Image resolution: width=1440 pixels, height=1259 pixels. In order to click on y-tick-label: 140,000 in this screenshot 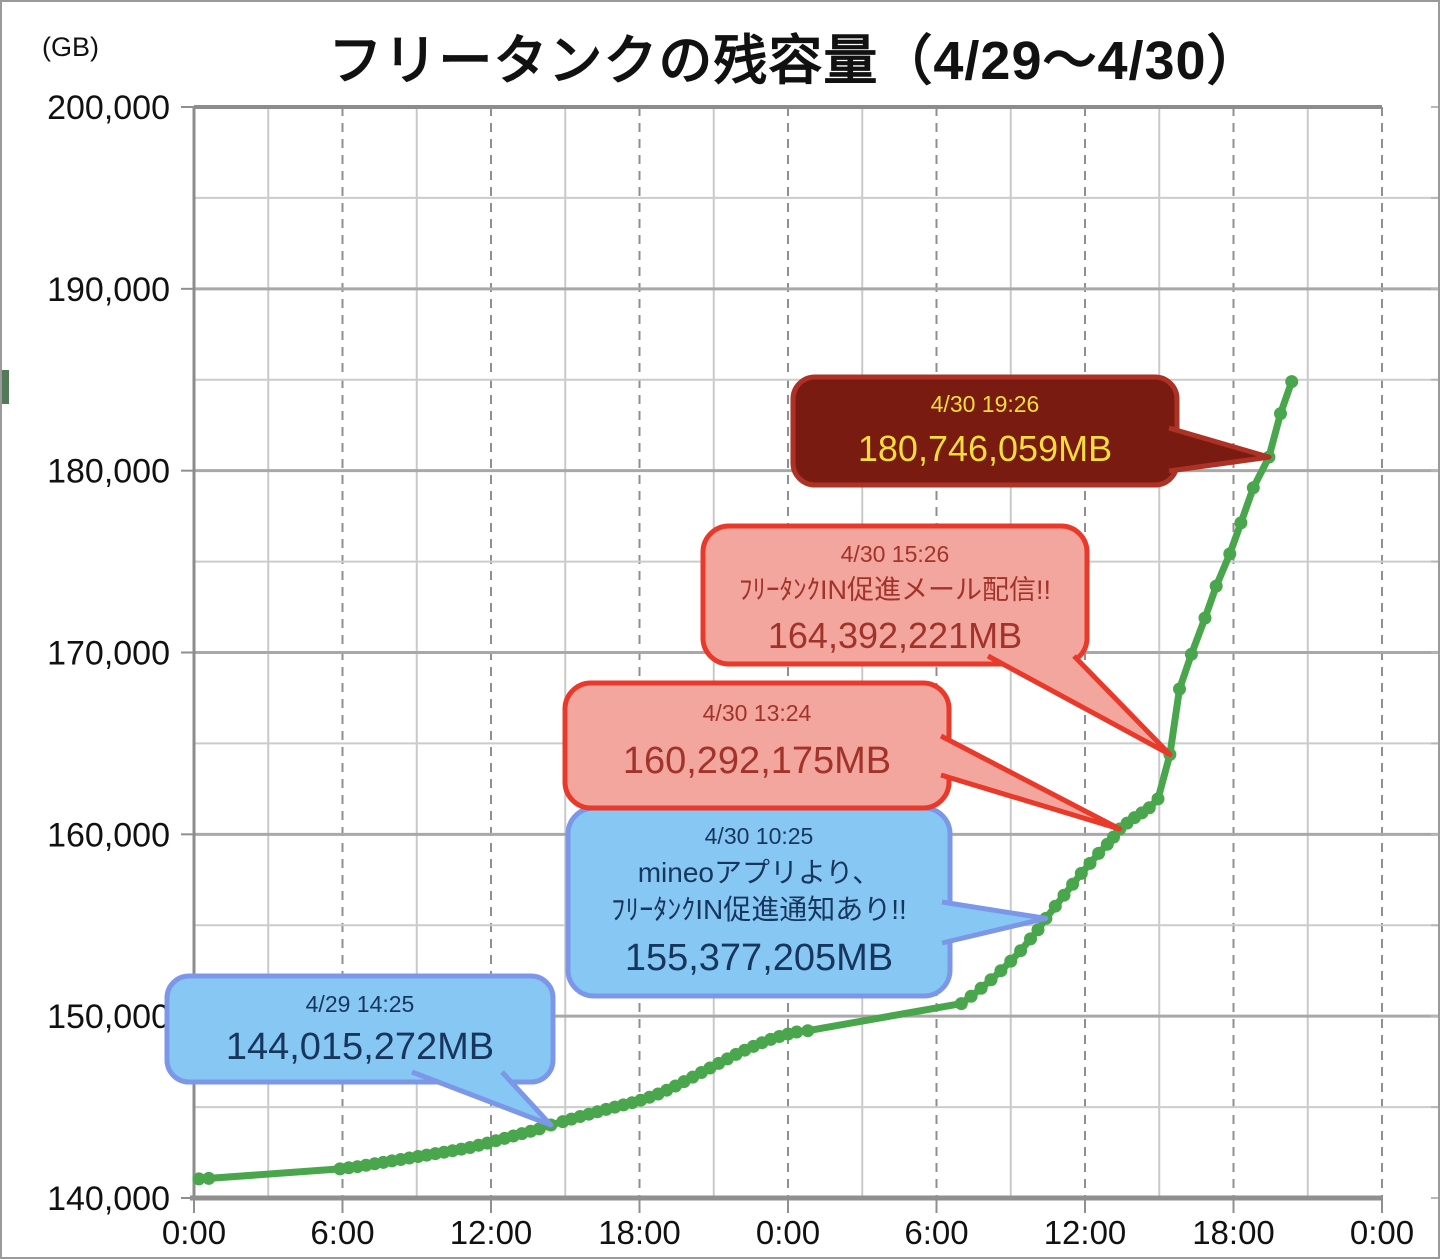, I will do `click(108, 1199)`.